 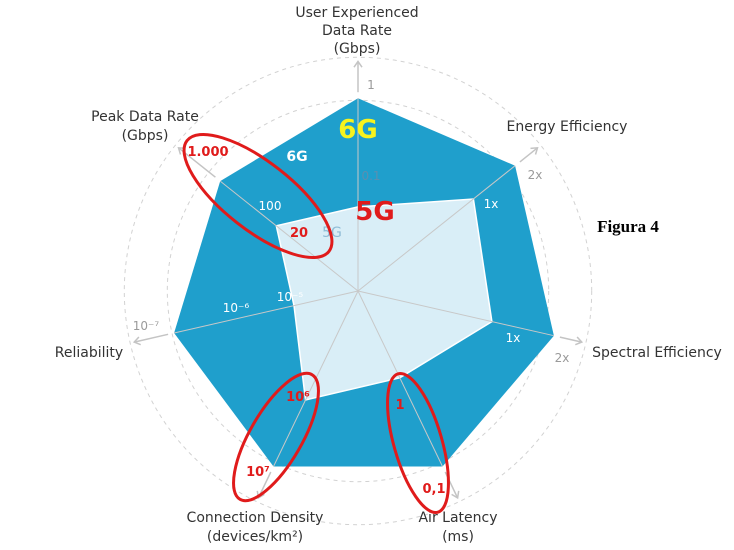 I want to click on spoke-latency, so click(x=400, y=378).